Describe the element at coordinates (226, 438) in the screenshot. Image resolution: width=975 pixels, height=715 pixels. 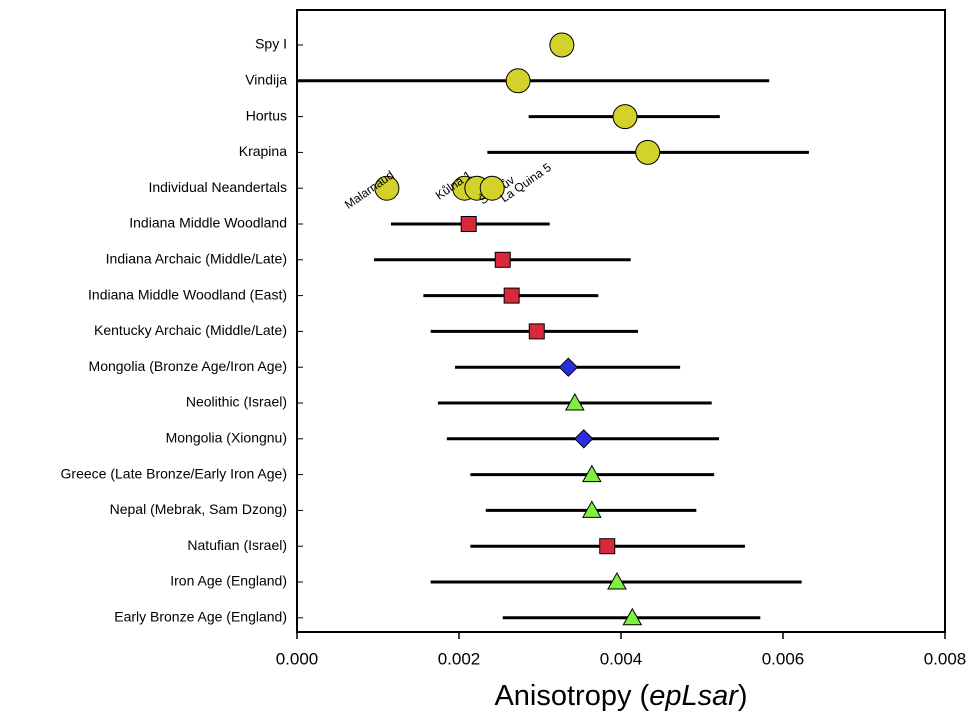
I see `y-tick-label: Mongolia (Xiongnu)` at that location.